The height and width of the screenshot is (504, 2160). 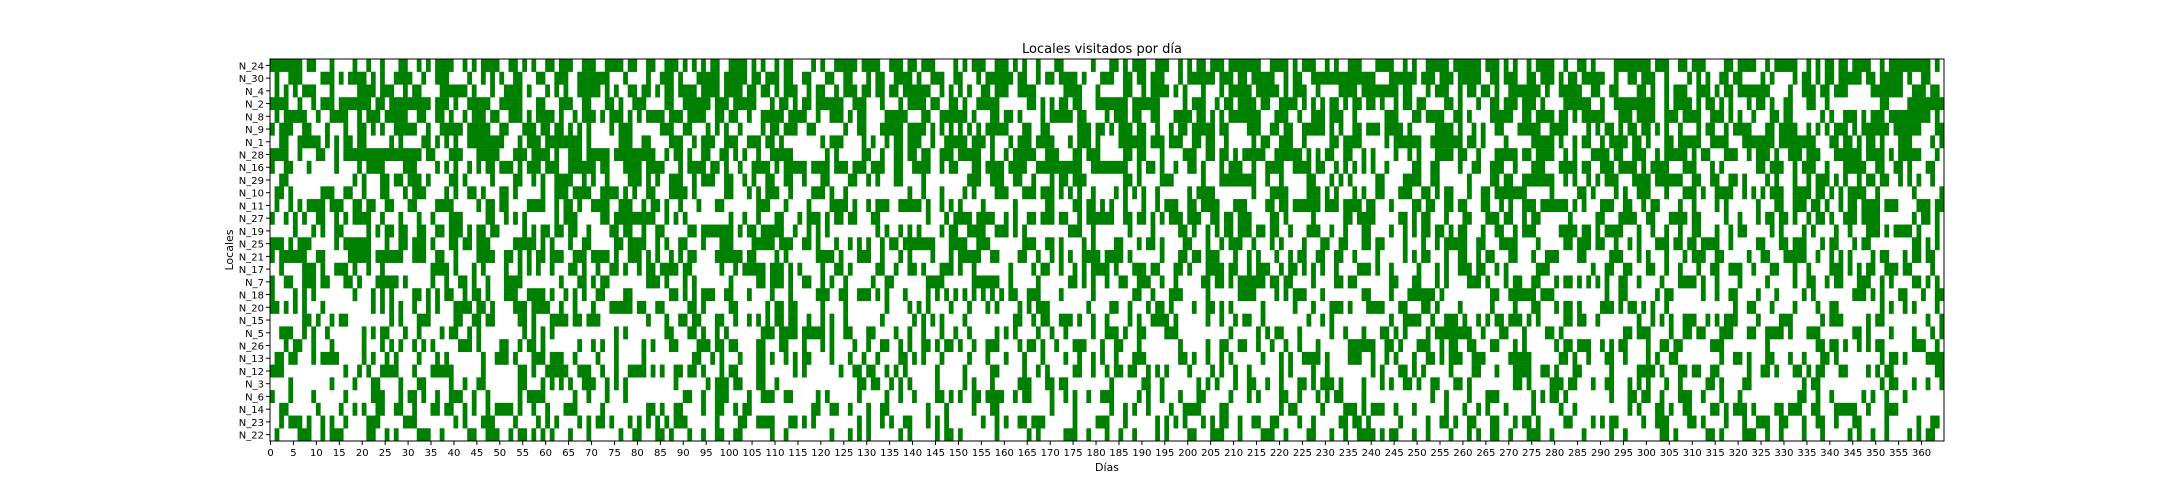 I want to click on x-tick-label: 315, so click(x=1715, y=453).